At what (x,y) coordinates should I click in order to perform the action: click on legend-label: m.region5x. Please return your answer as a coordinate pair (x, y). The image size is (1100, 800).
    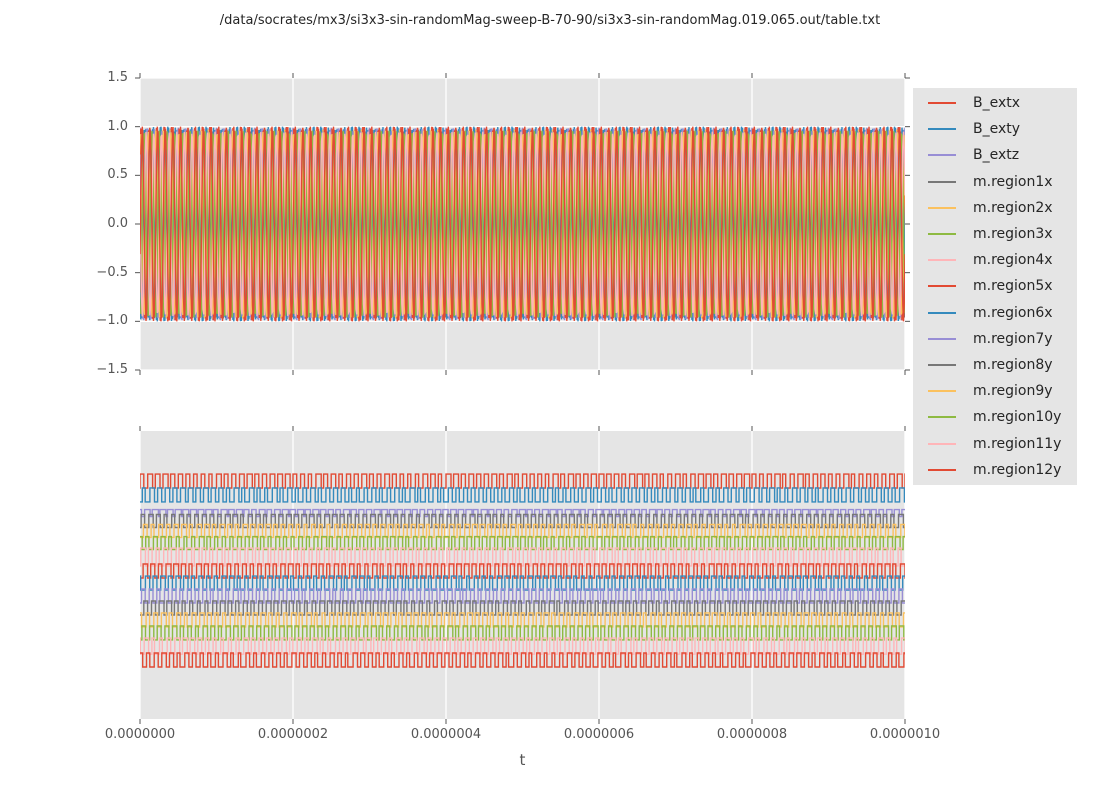
    Looking at the image, I should click on (1013, 286).